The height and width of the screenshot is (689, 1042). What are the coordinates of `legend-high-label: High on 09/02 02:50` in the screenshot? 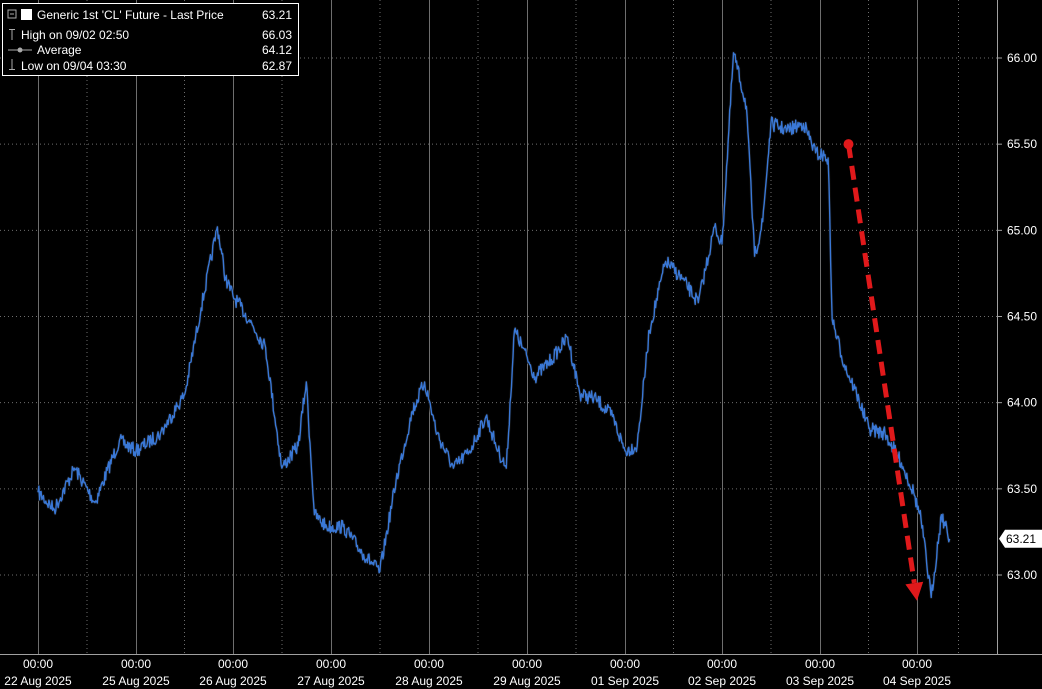 It's located at (75, 35).